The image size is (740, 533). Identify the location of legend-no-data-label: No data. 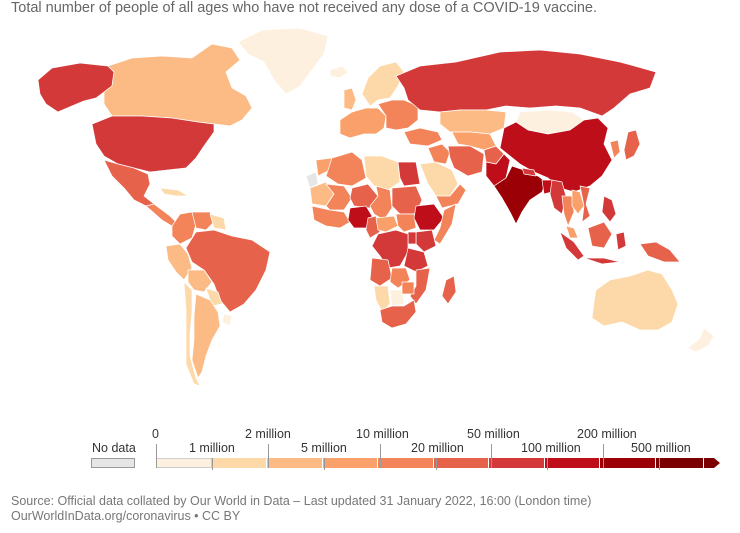
(114, 448).